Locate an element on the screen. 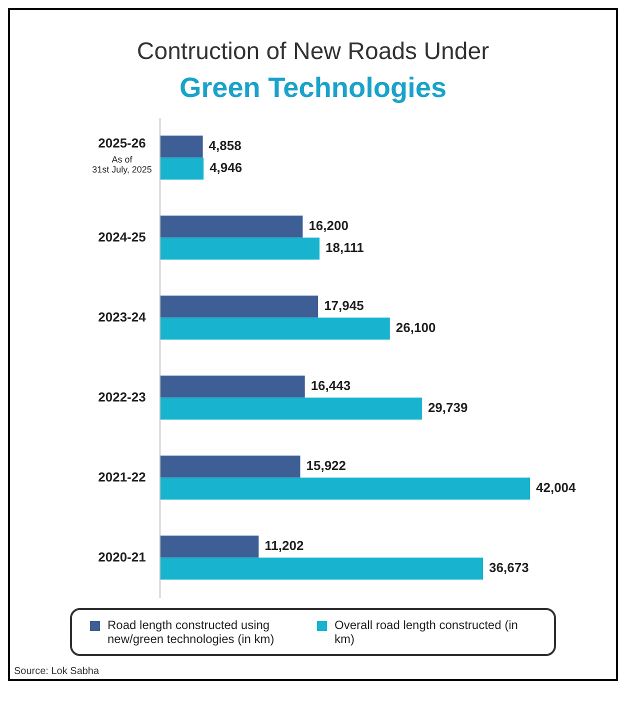 Image resolution: width=634 pixels, height=715 pixels. y-tick-label: 2021-22 is located at coordinates (122, 476).